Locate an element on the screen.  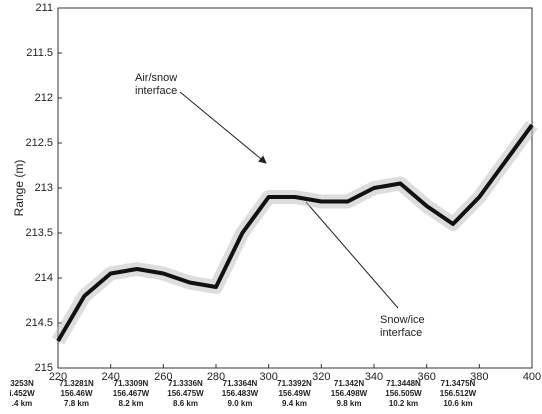
annotation: Snow/ice is located at coordinates (402, 320).